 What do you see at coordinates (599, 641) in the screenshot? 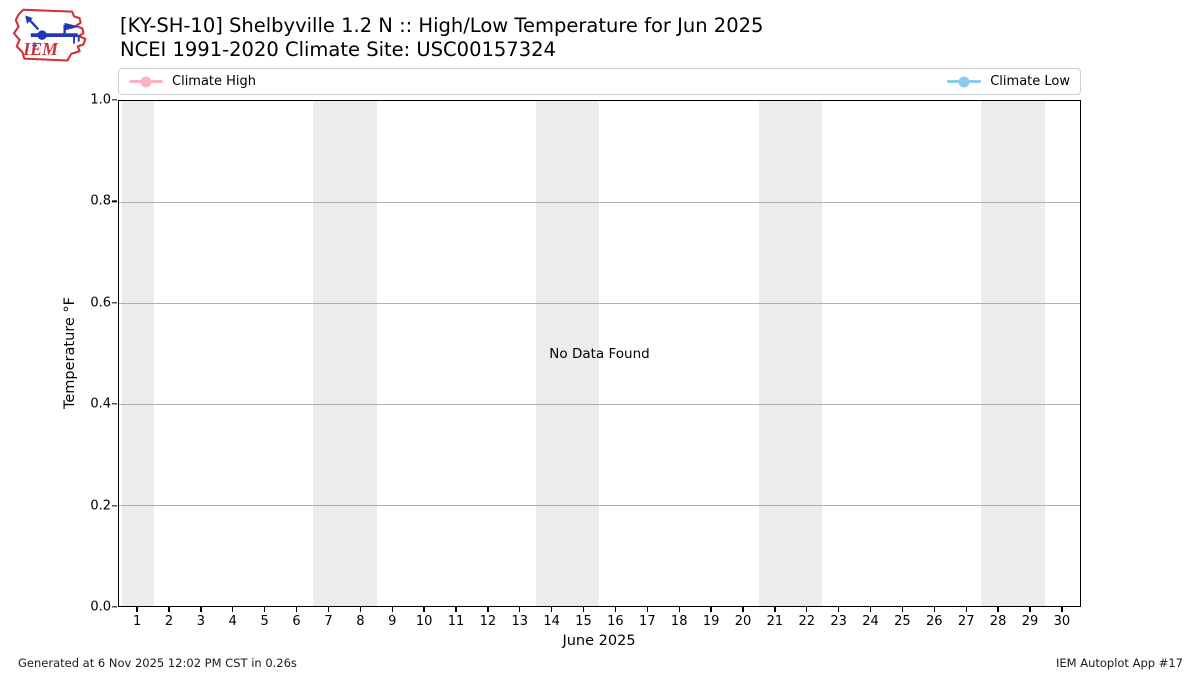
I see `x-axis-label: June 2025` at bounding box center [599, 641].